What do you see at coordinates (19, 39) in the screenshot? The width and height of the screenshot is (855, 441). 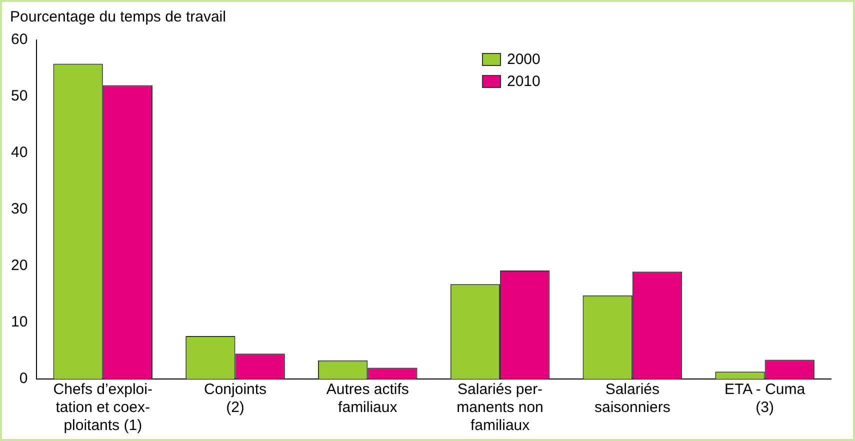 I see `y-tick-label: 60` at bounding box center [19, 39].